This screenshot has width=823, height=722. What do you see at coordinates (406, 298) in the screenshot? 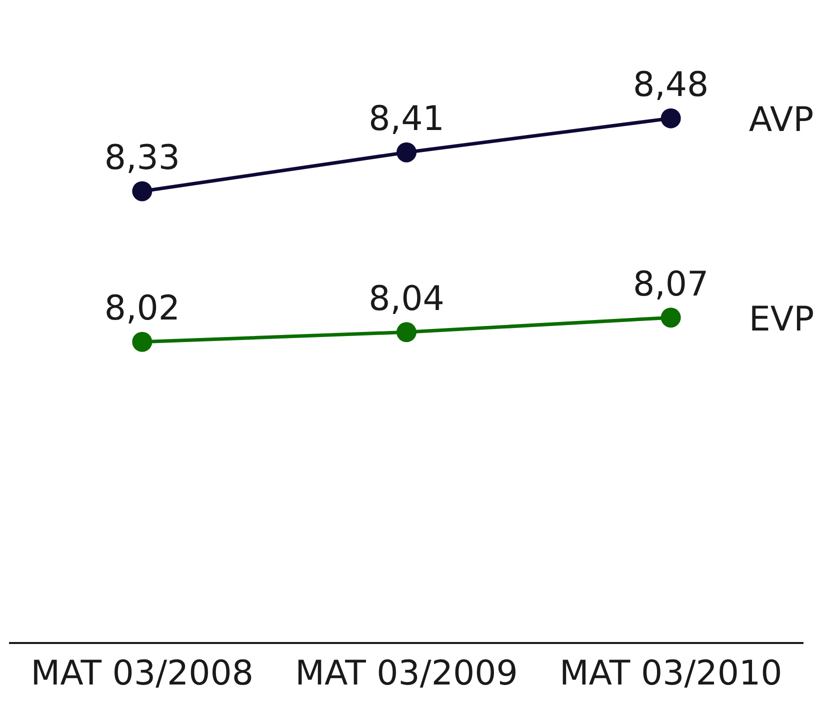
I see `data-label: 8,04` at bounding box center [406, 298].